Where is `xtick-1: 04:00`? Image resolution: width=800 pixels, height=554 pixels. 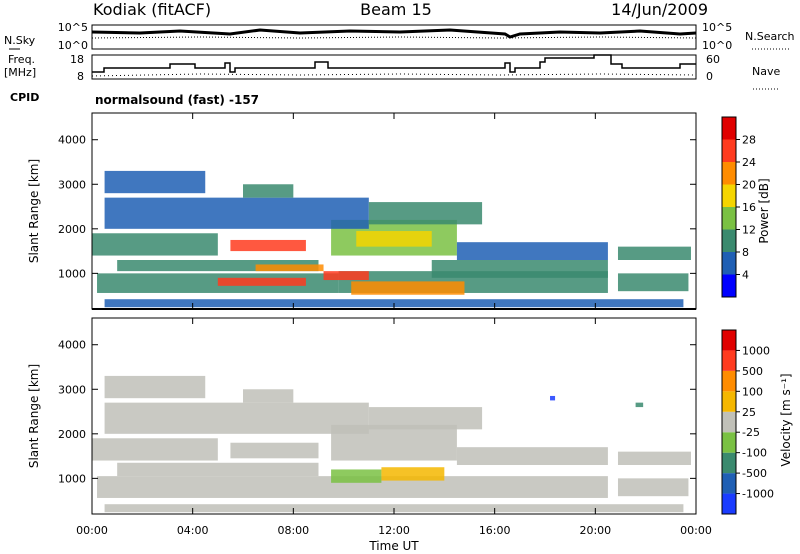 xtick-1: 04:00 is located at coordinates (193, 530).